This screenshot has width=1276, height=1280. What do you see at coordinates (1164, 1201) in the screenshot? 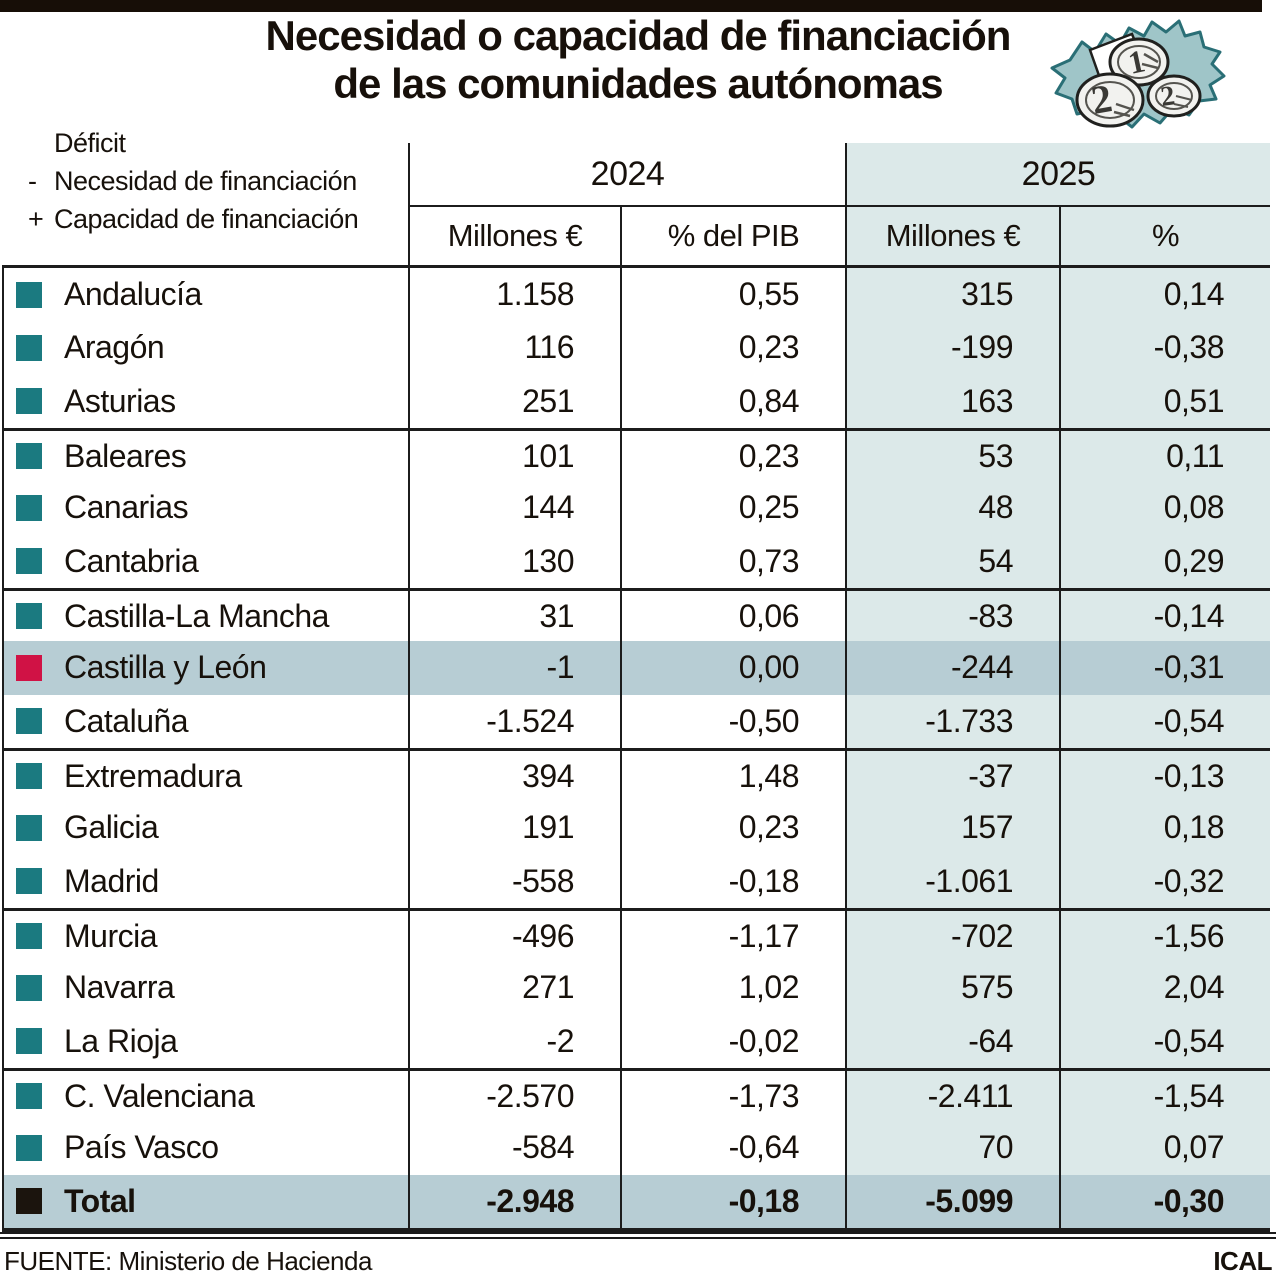
I see `value-cell: -0,30` at bounding box center [1164, 1201].